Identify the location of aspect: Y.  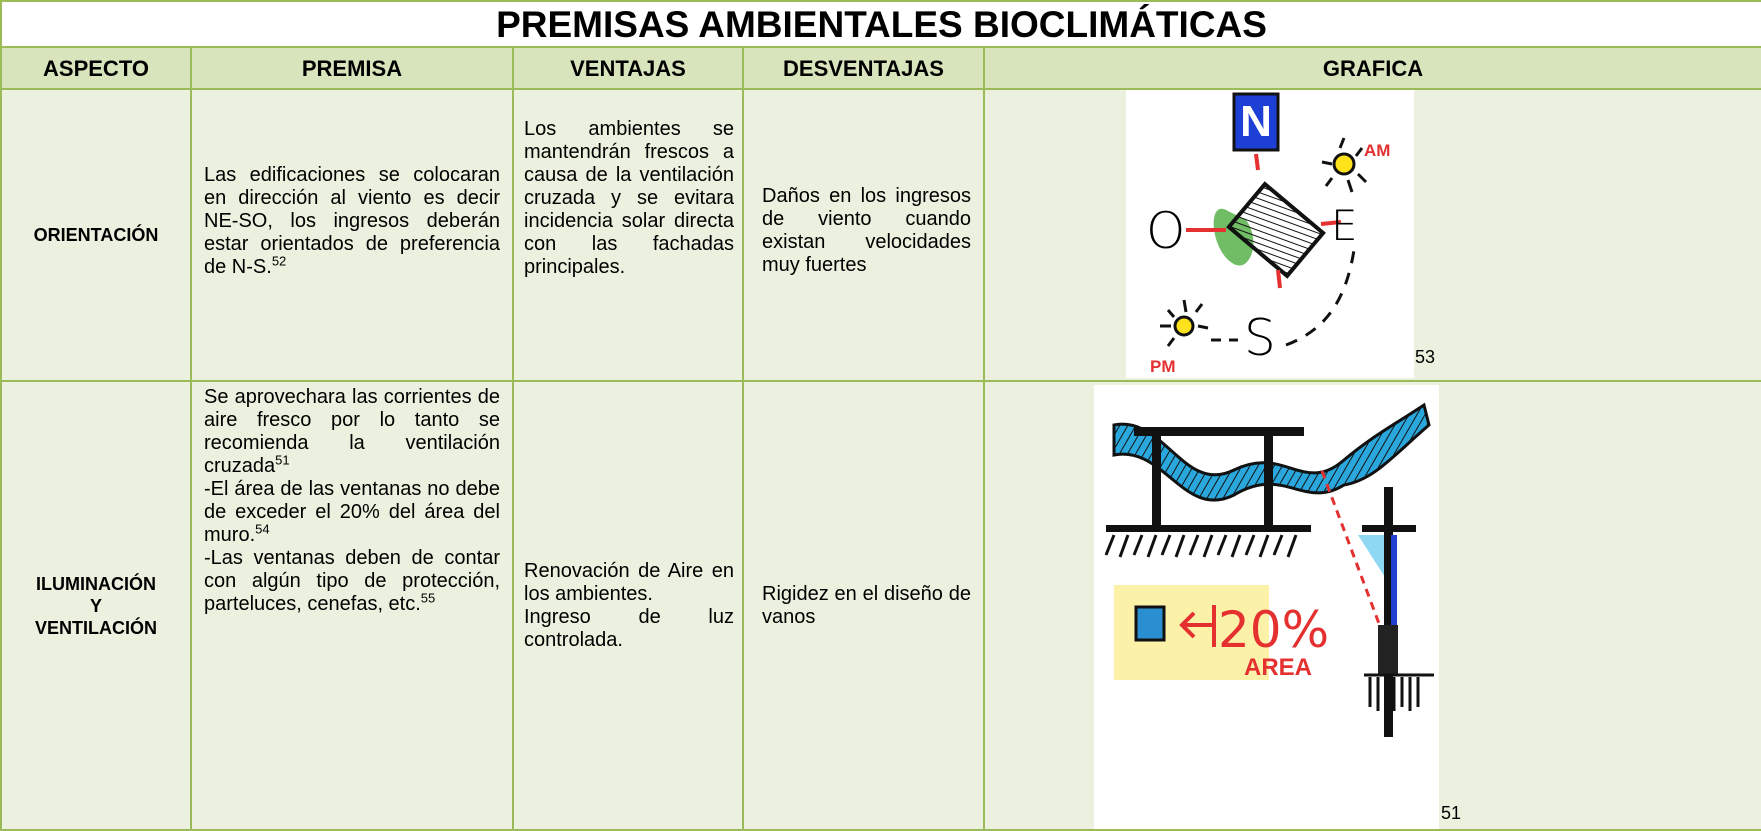
(95, 605).